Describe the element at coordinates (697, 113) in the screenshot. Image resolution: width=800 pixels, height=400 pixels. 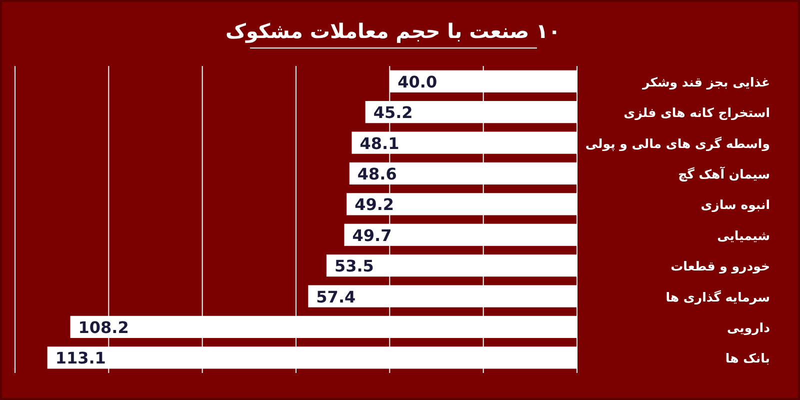
I see `y-tick-label: استخراج کانه های فلزی` at that location.